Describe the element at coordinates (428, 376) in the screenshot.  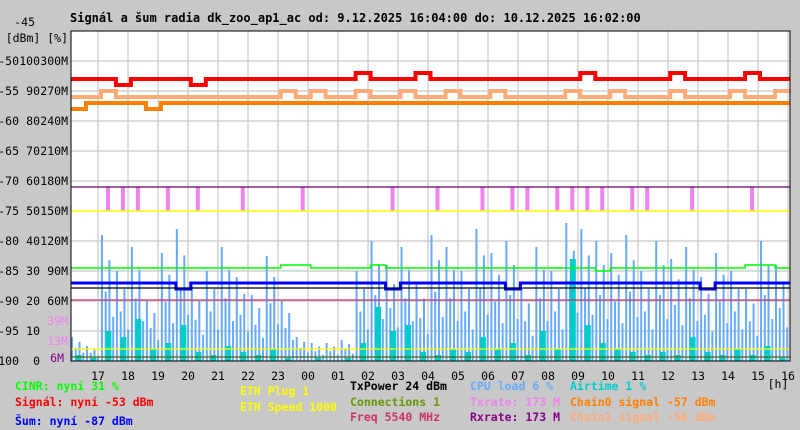
I see `x-tick-label: 04` at that location.